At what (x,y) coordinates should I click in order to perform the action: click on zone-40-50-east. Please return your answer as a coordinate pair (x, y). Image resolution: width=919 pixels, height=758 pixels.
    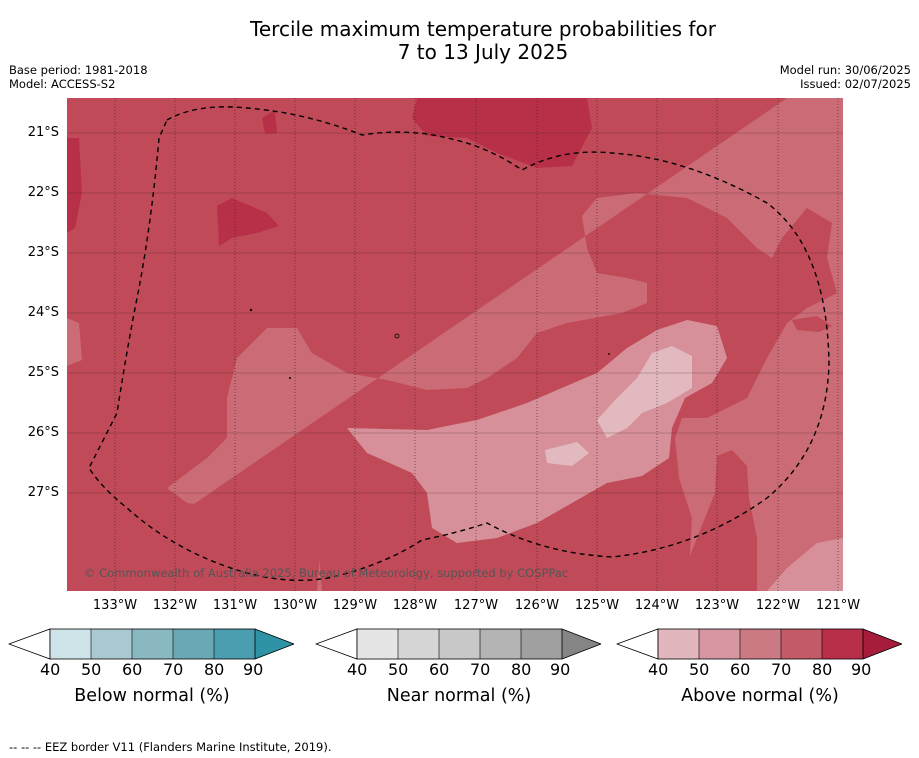
    Looking at the image, I should click on (644, 392).